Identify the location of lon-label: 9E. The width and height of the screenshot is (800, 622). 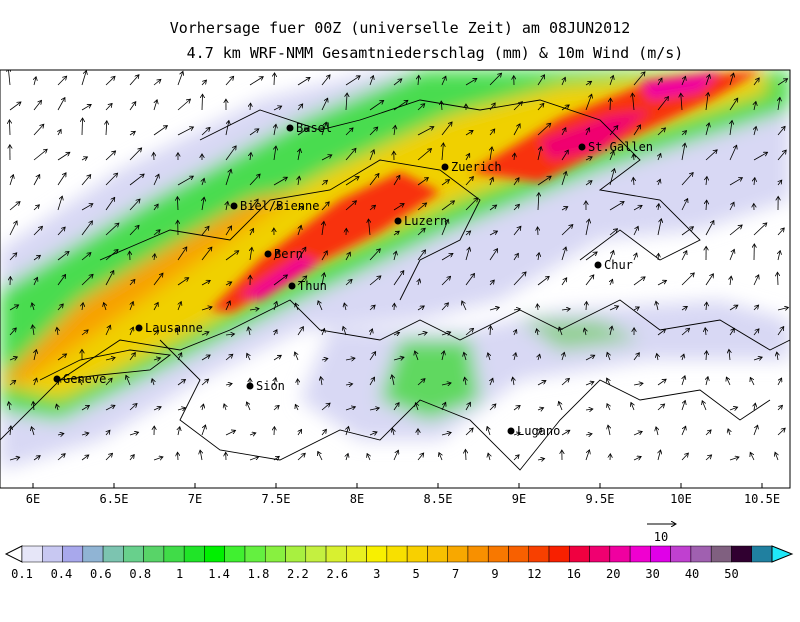
(519, 499).